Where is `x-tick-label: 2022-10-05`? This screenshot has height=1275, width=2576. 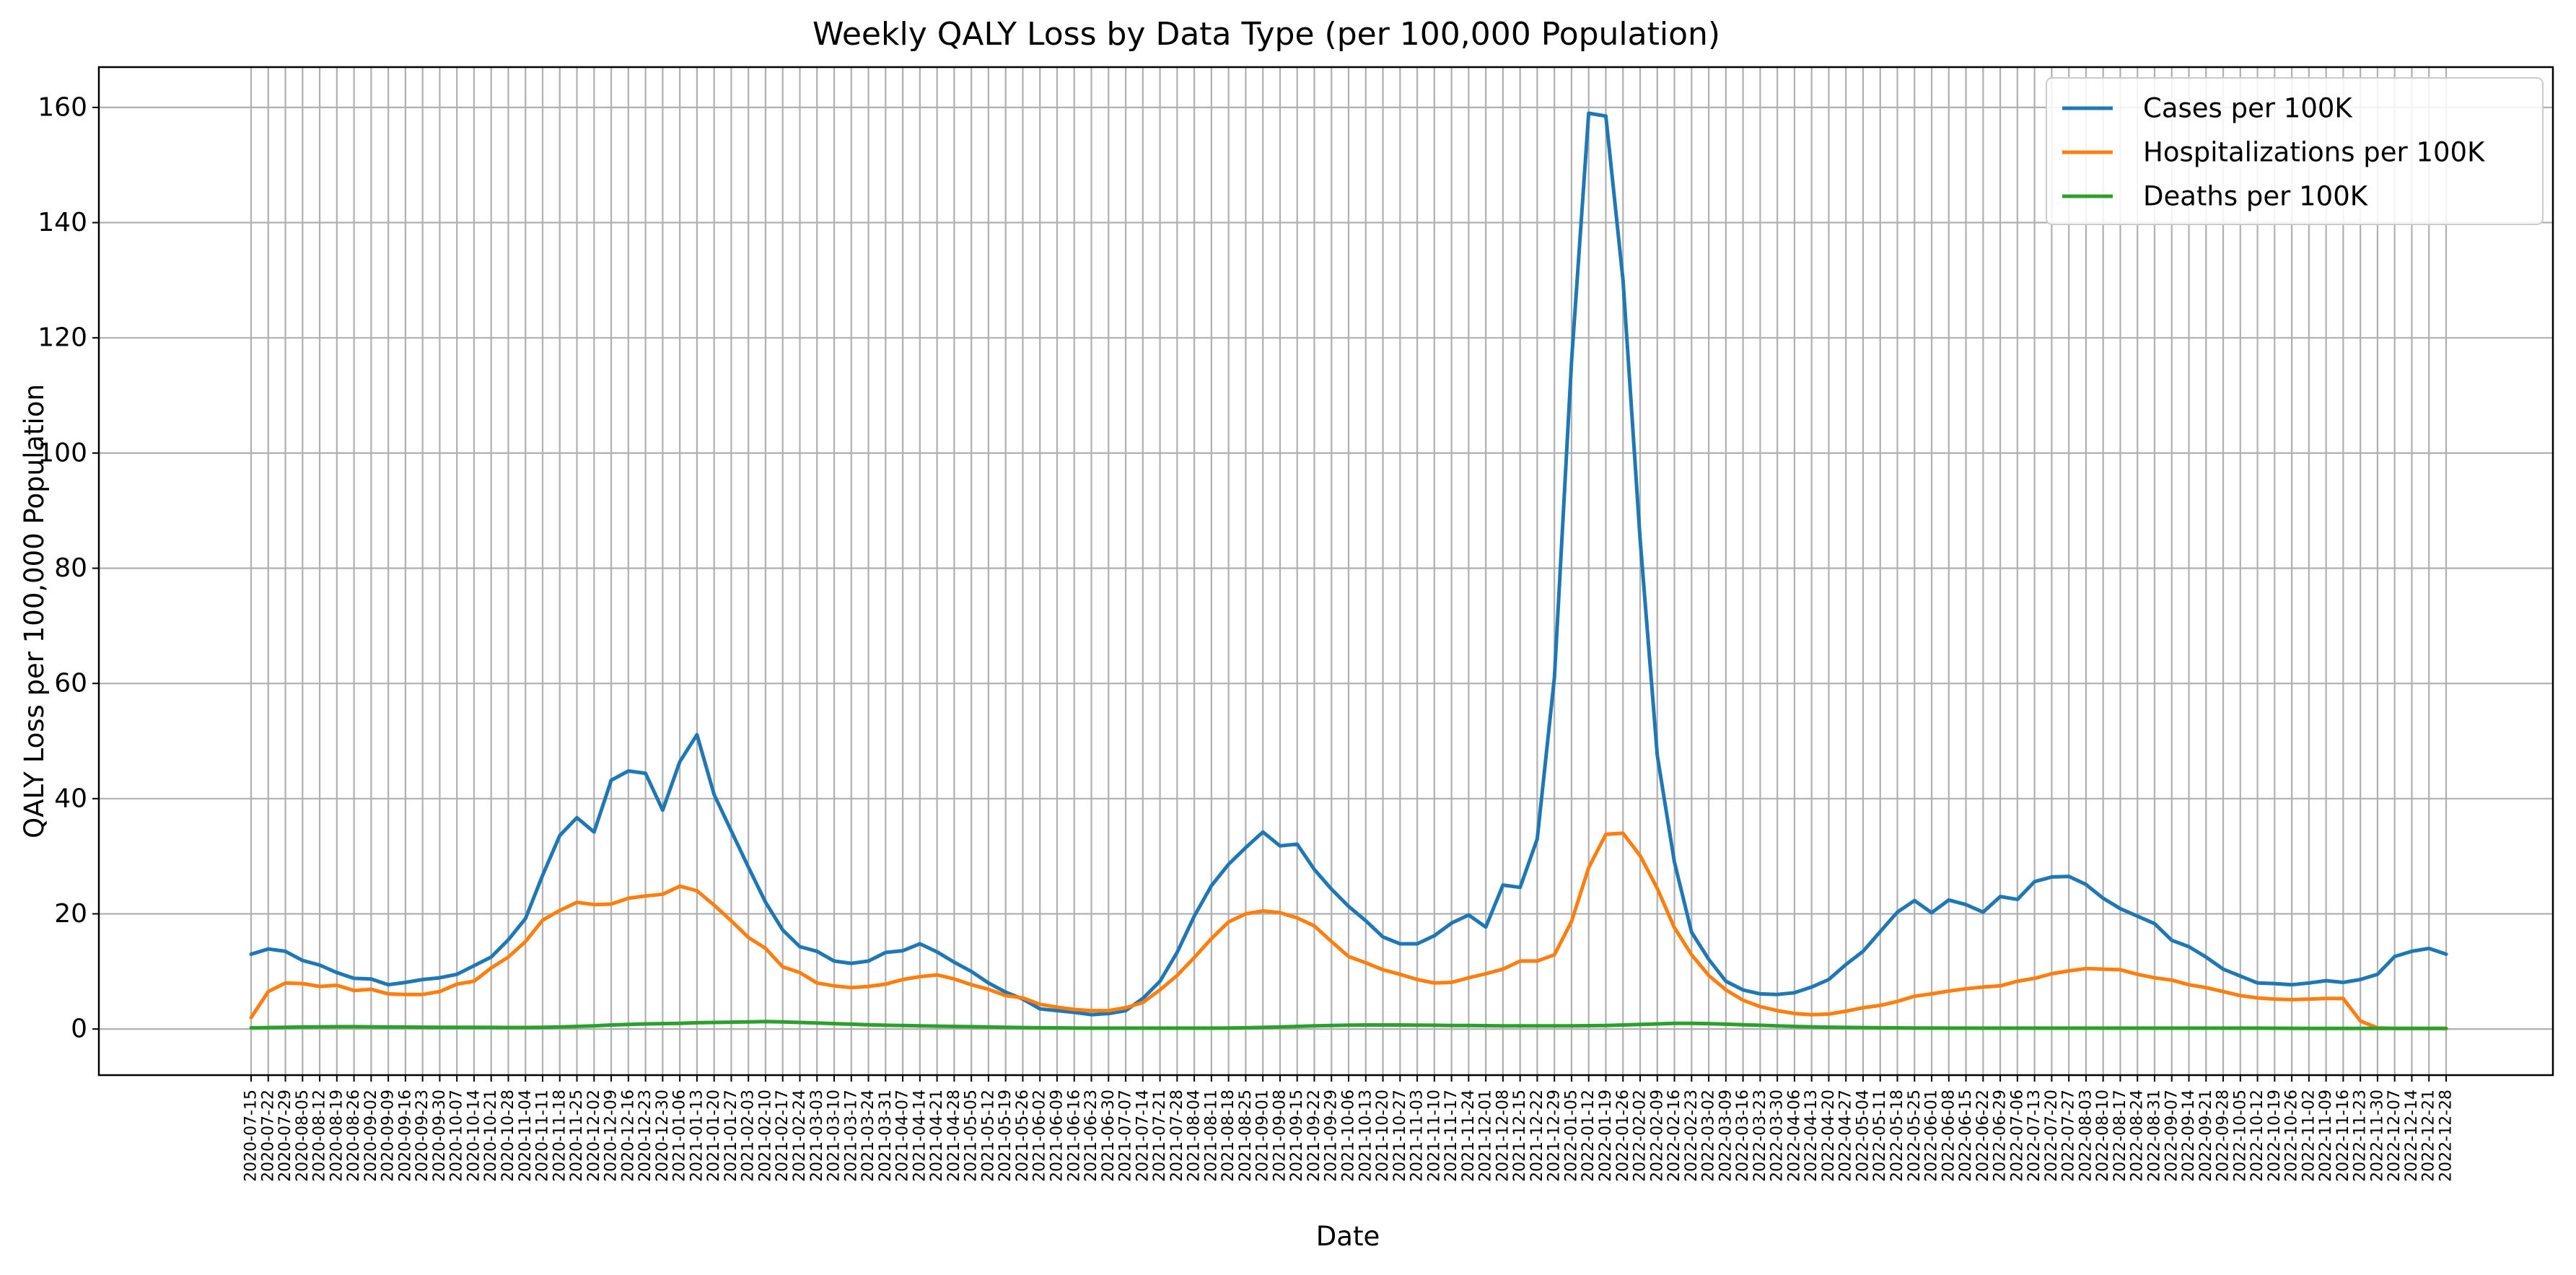 x-tick-label: 2022-10-05 is located at coordinates (2240, 1136).